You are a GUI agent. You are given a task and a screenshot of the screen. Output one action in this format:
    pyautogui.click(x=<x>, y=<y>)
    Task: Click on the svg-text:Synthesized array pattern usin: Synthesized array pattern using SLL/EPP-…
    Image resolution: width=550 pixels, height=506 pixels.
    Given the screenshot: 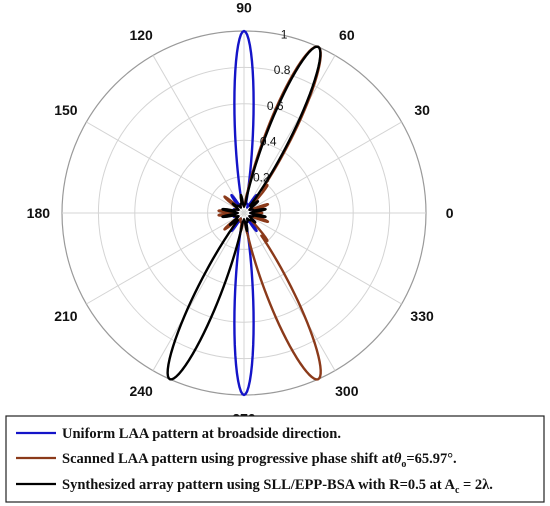 What is the action you would take?
    pyautogui.click(x=277, y=486)
    